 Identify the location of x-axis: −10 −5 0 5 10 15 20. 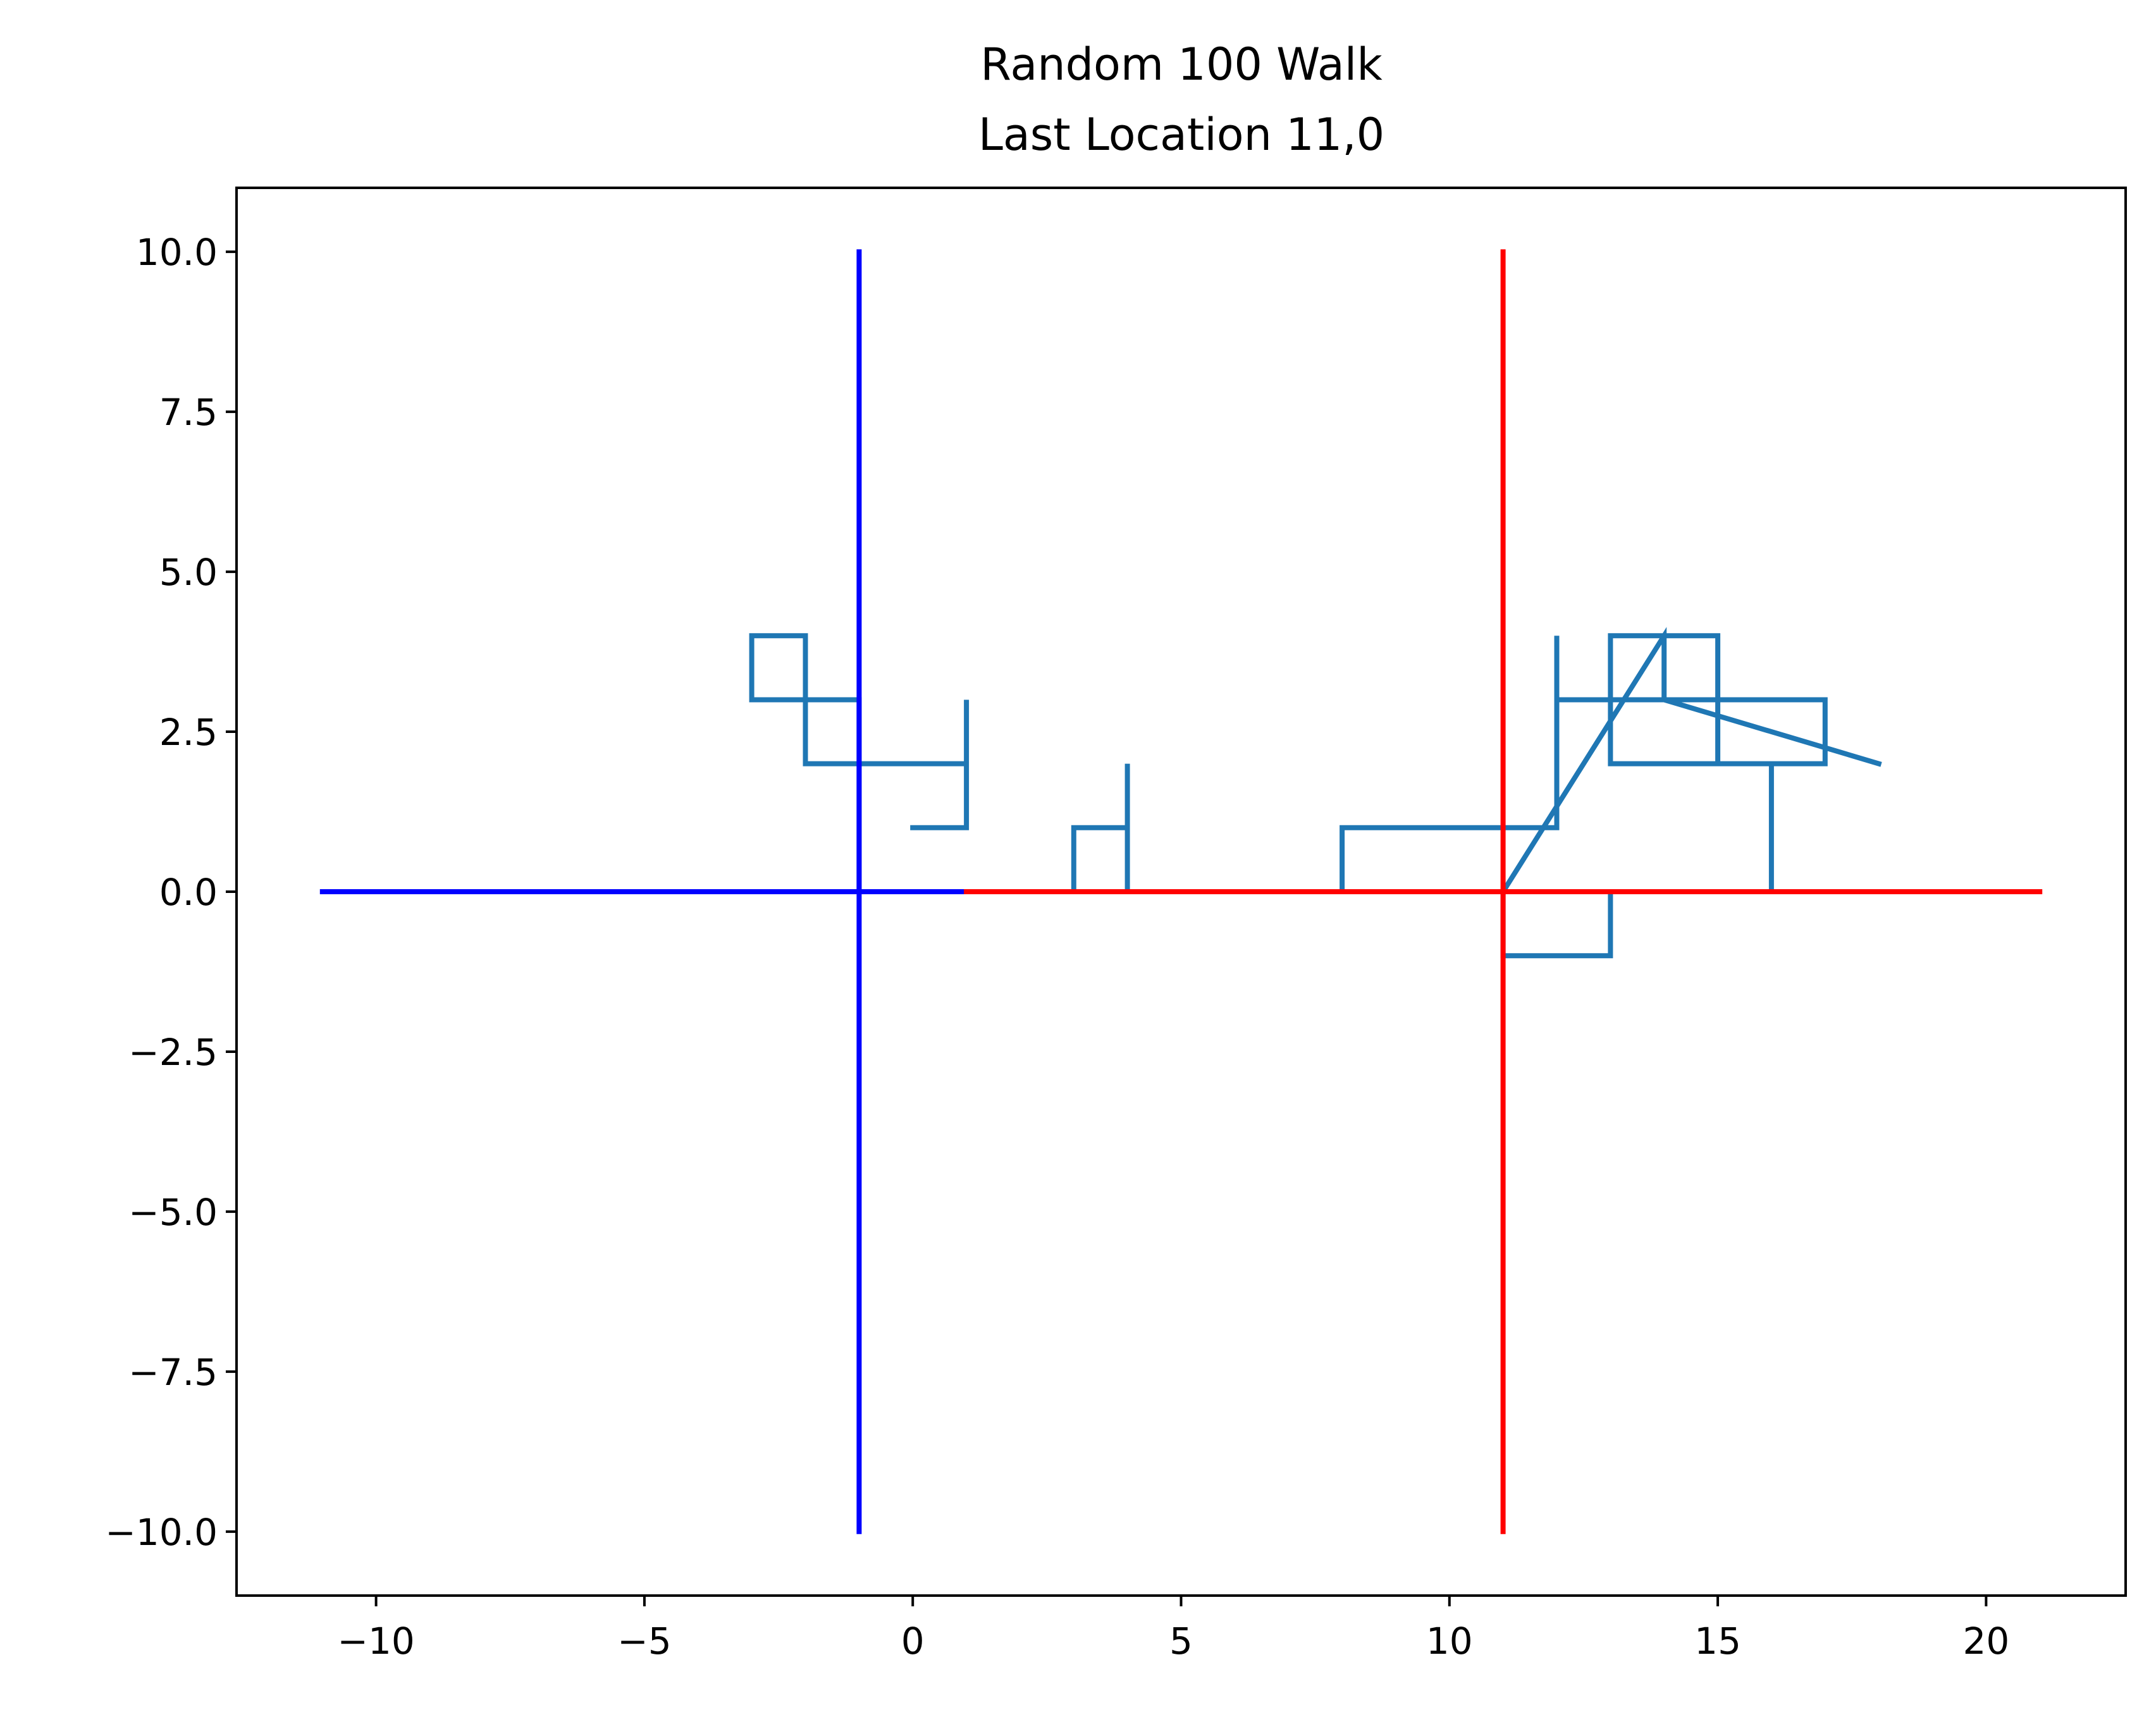
(1173, 1630).